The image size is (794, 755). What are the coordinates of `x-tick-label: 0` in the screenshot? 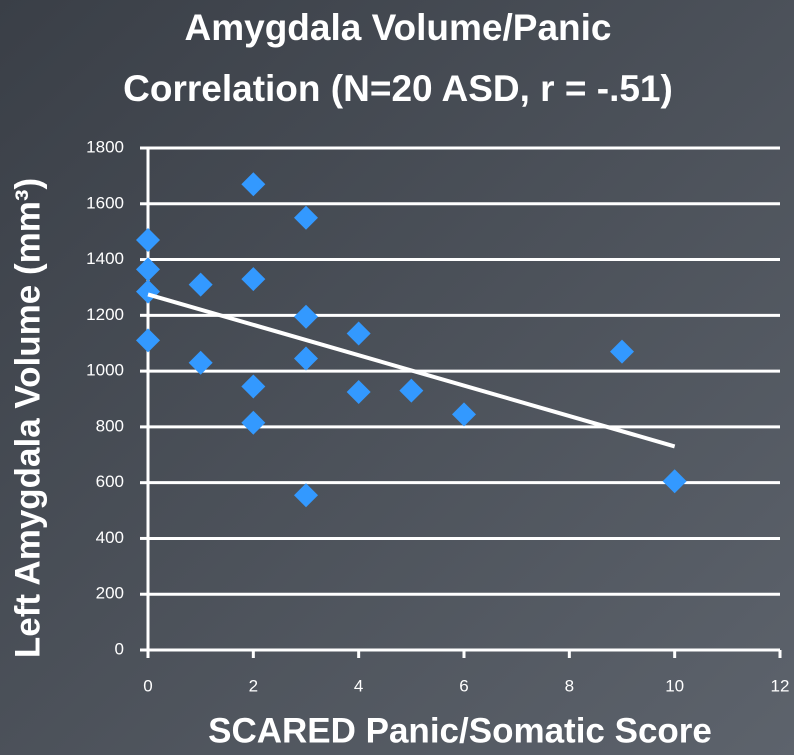 It's located at (147, 685).